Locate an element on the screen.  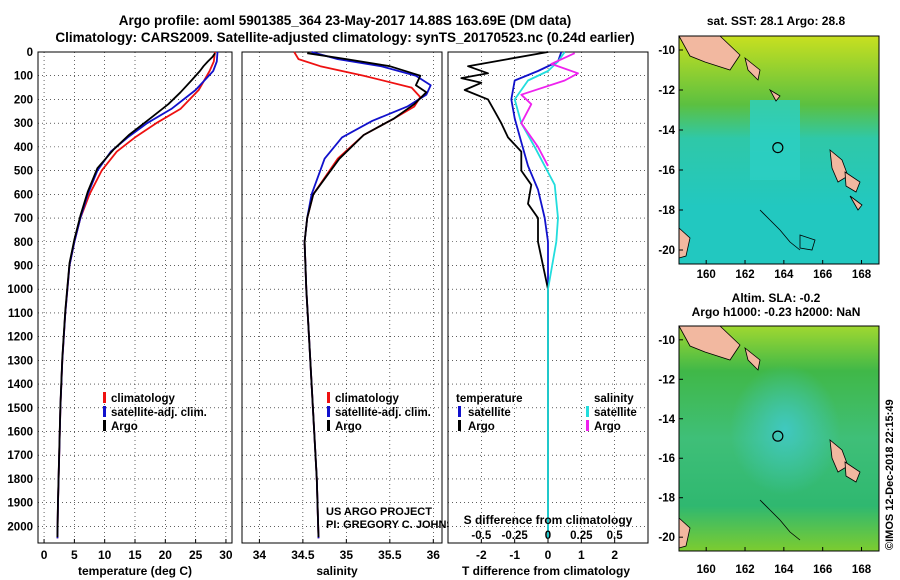
series-line-salinity-argo is located at coordinates (549, 109).